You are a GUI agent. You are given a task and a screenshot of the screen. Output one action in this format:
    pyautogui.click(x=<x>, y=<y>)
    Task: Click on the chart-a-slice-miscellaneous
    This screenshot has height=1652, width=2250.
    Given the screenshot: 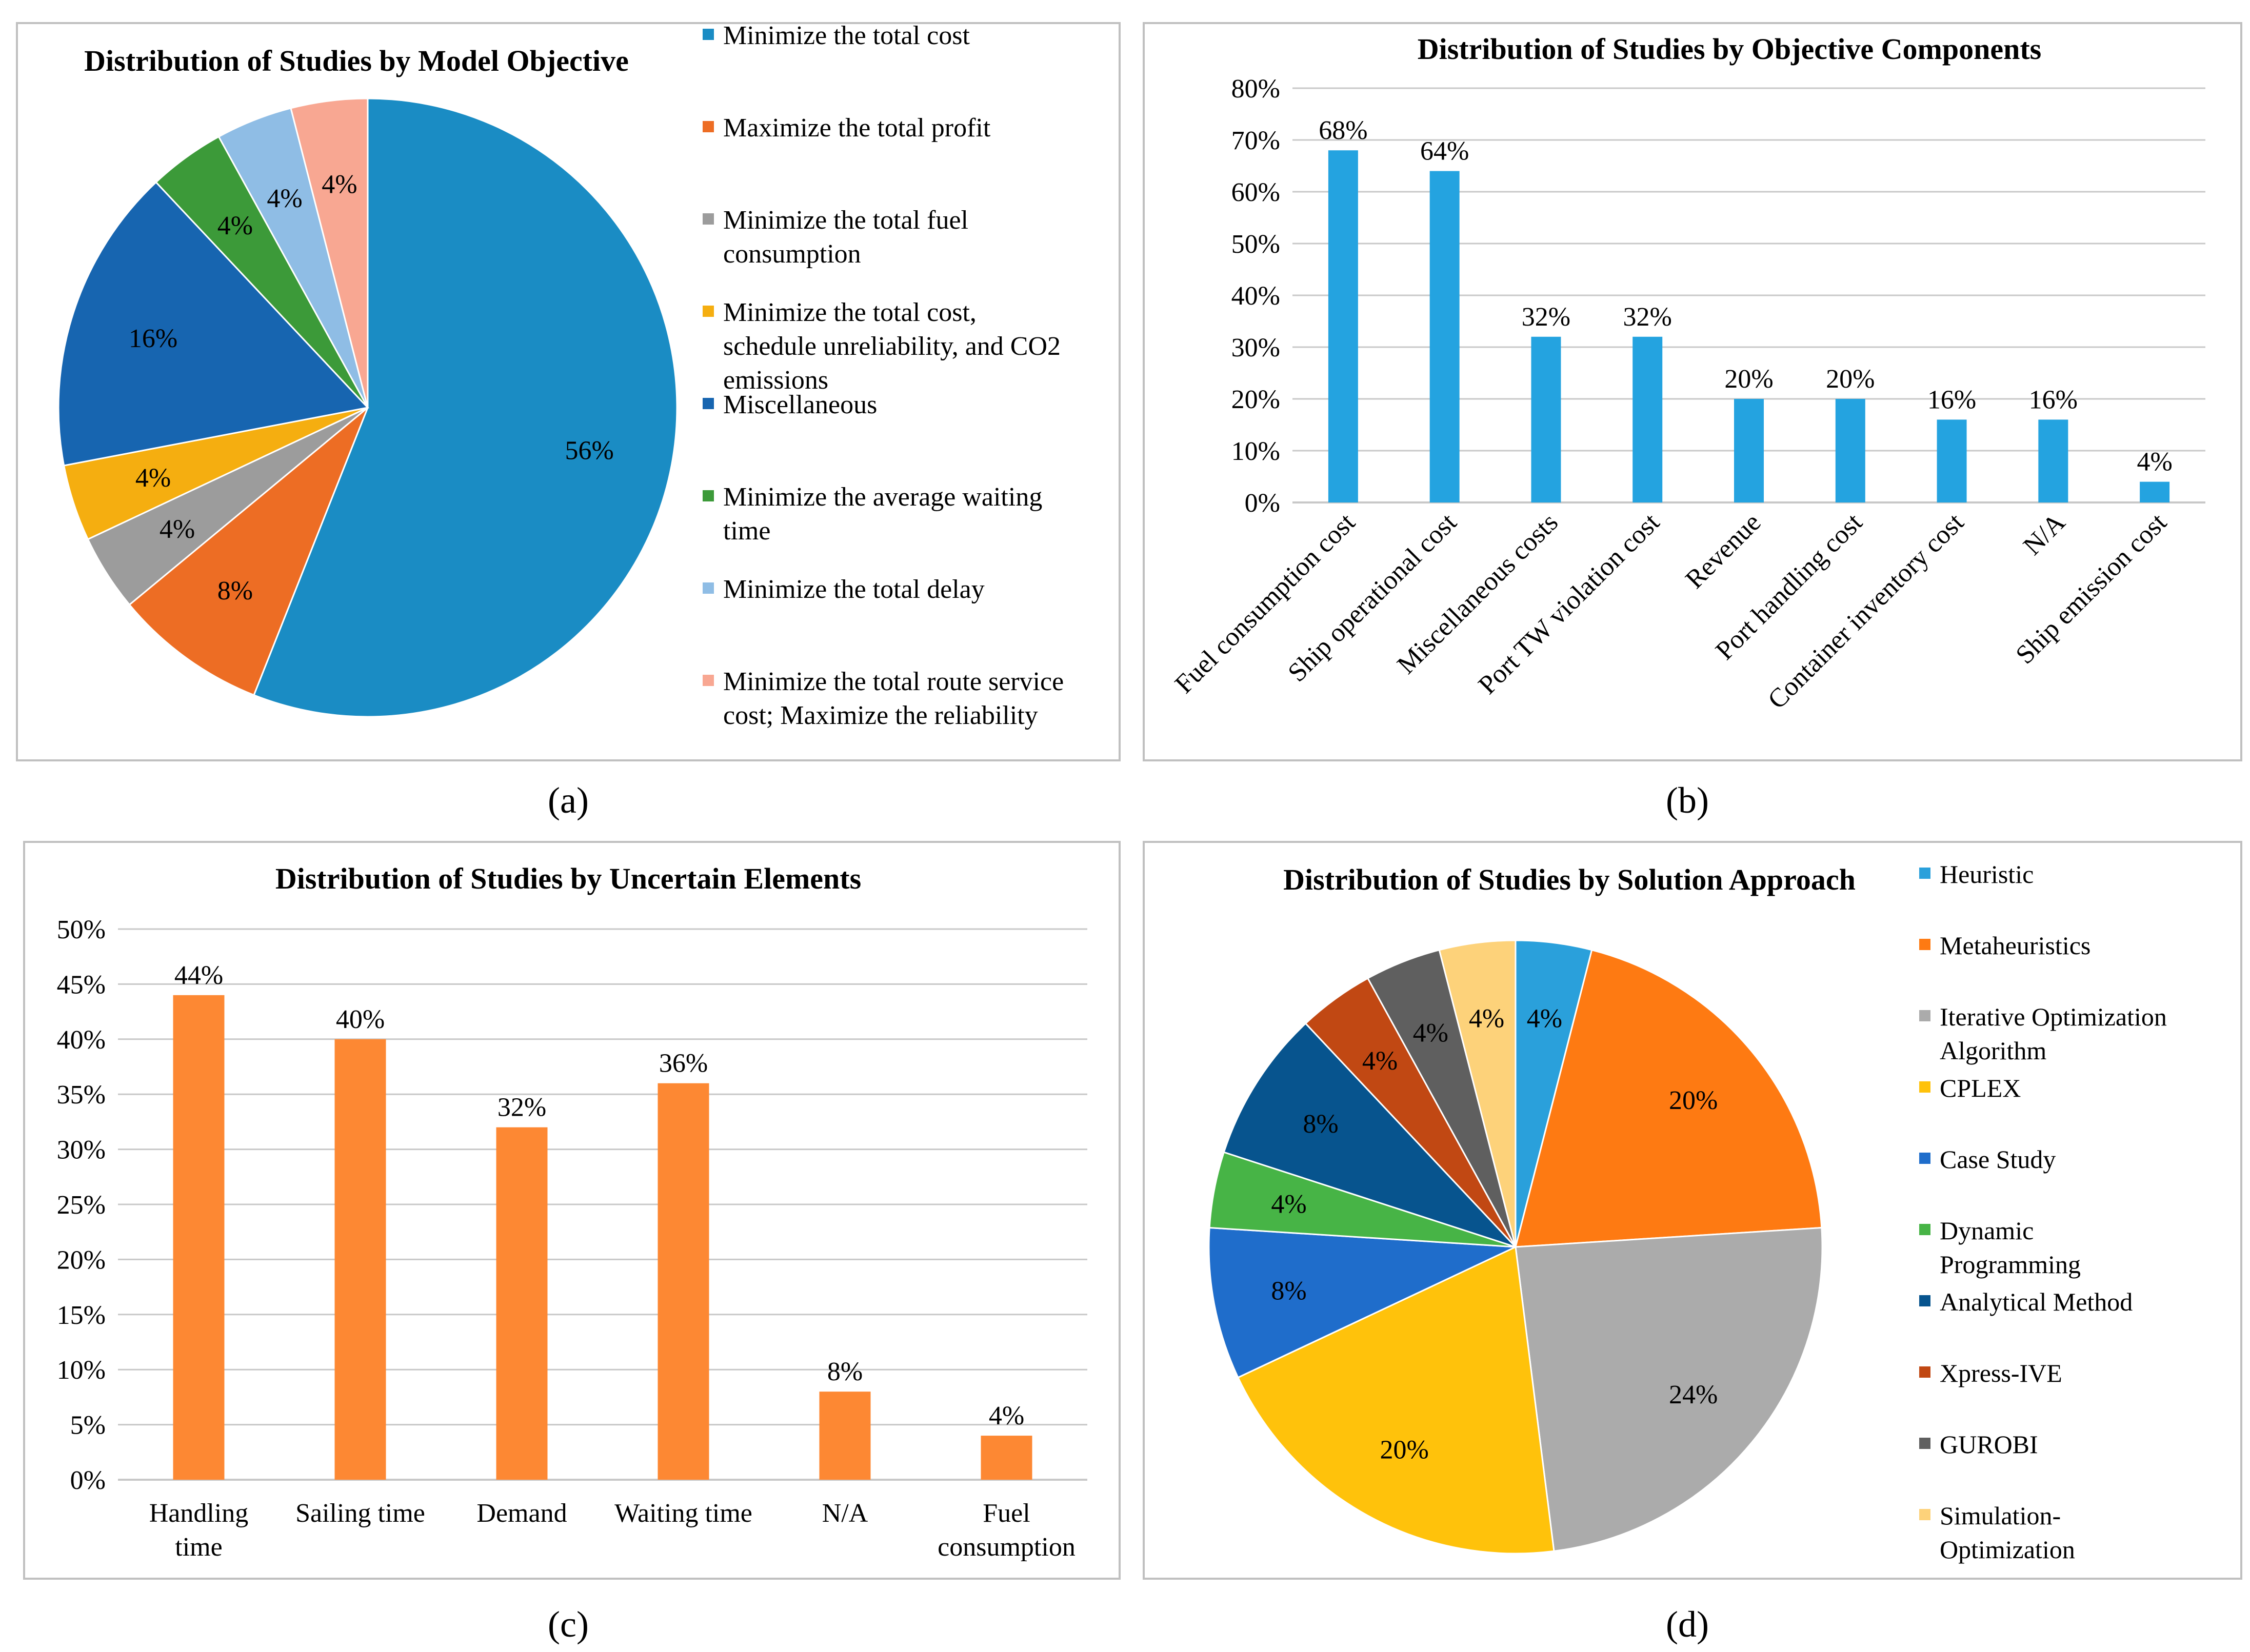 What is the action you would take?
    pyautogui.click(x=213, y=324)
    